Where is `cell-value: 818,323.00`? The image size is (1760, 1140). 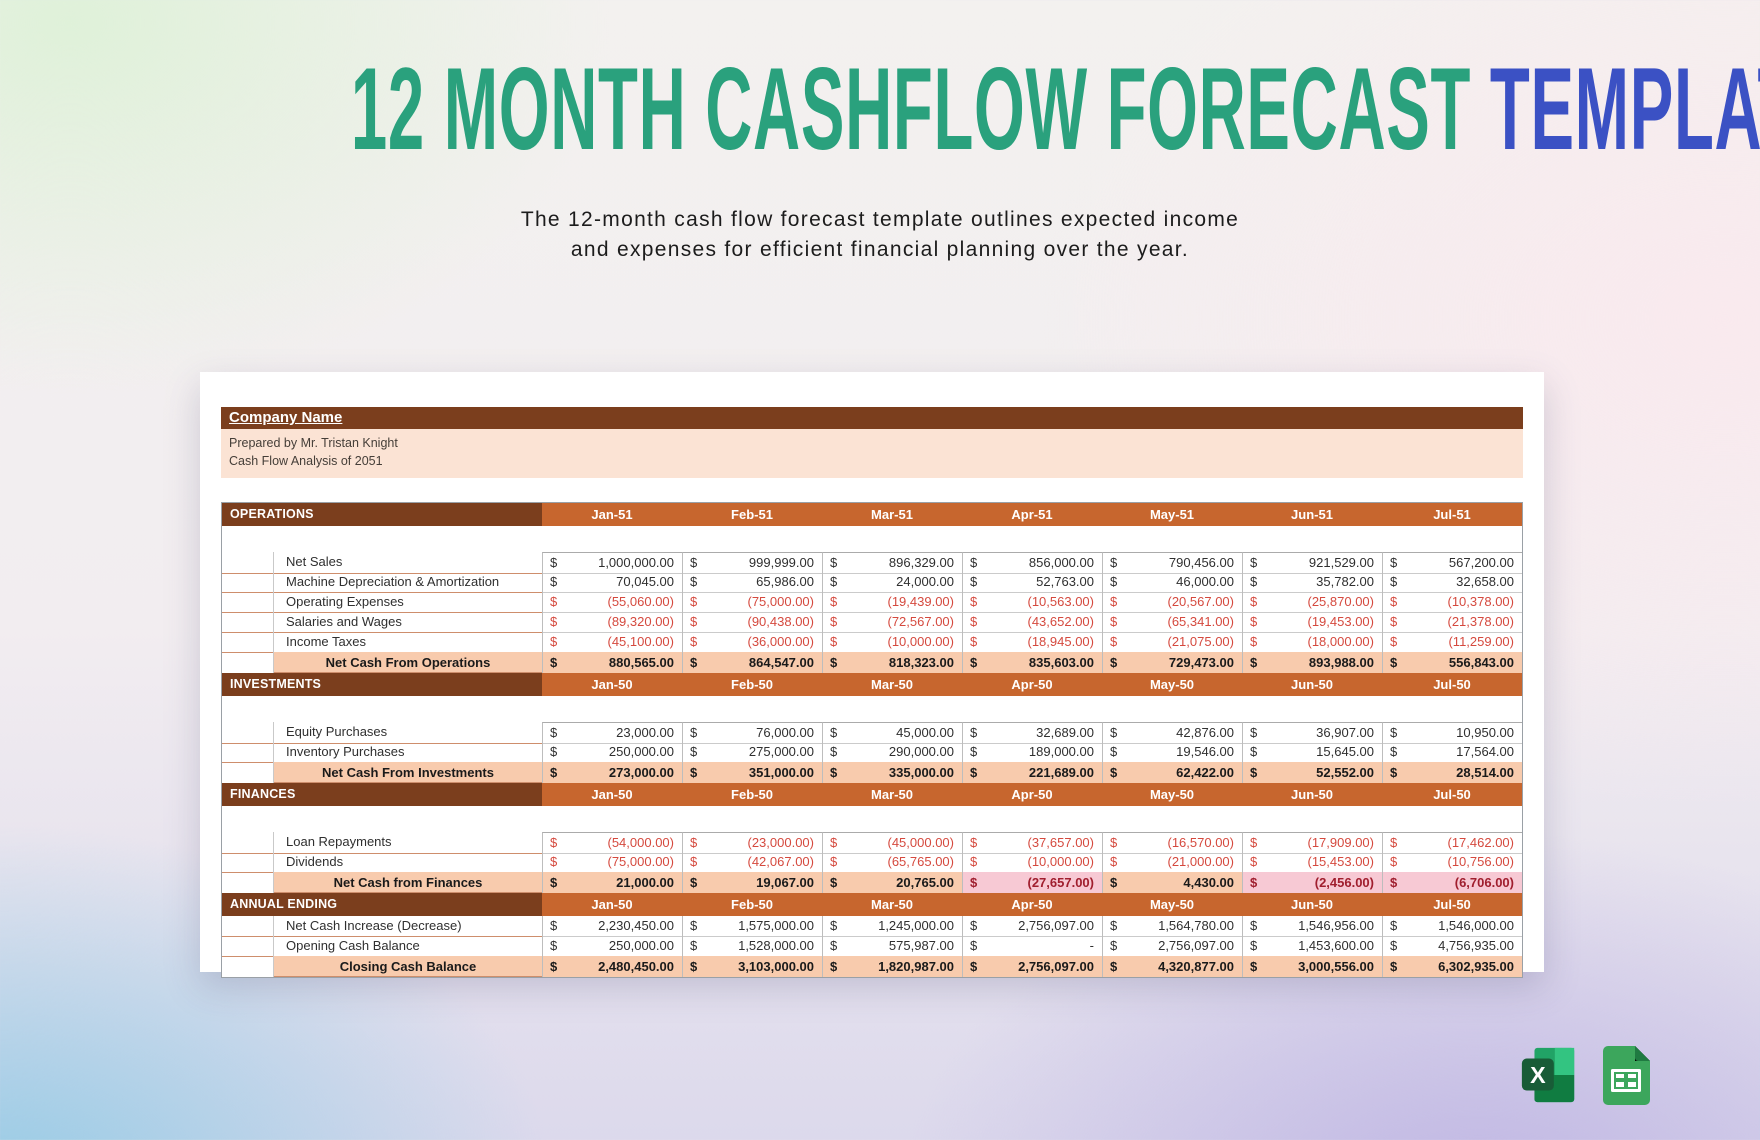 cell-value: 818,323.00 is located at coordinates (907, 662).